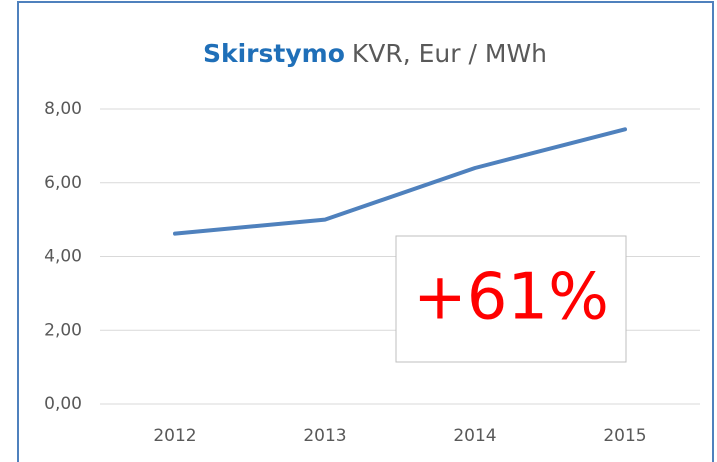 This screenshot has width=717, height=462. I want to click on annotation-box, so click(511, 299).